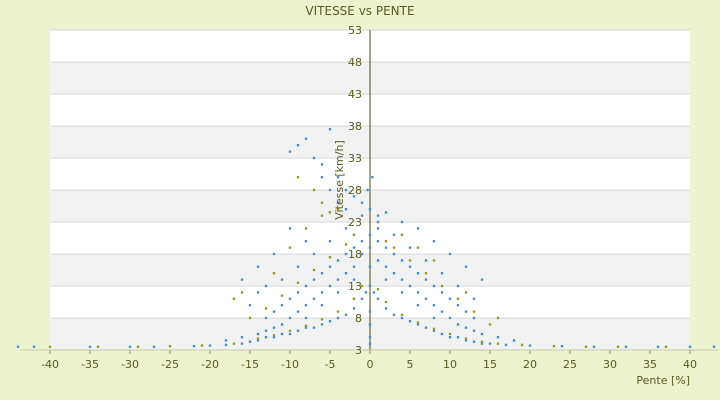  What do you see at coordinates (355, 158) in the screenshot?
I see `y-tick-label: 33` at bounding box center [355, 158].